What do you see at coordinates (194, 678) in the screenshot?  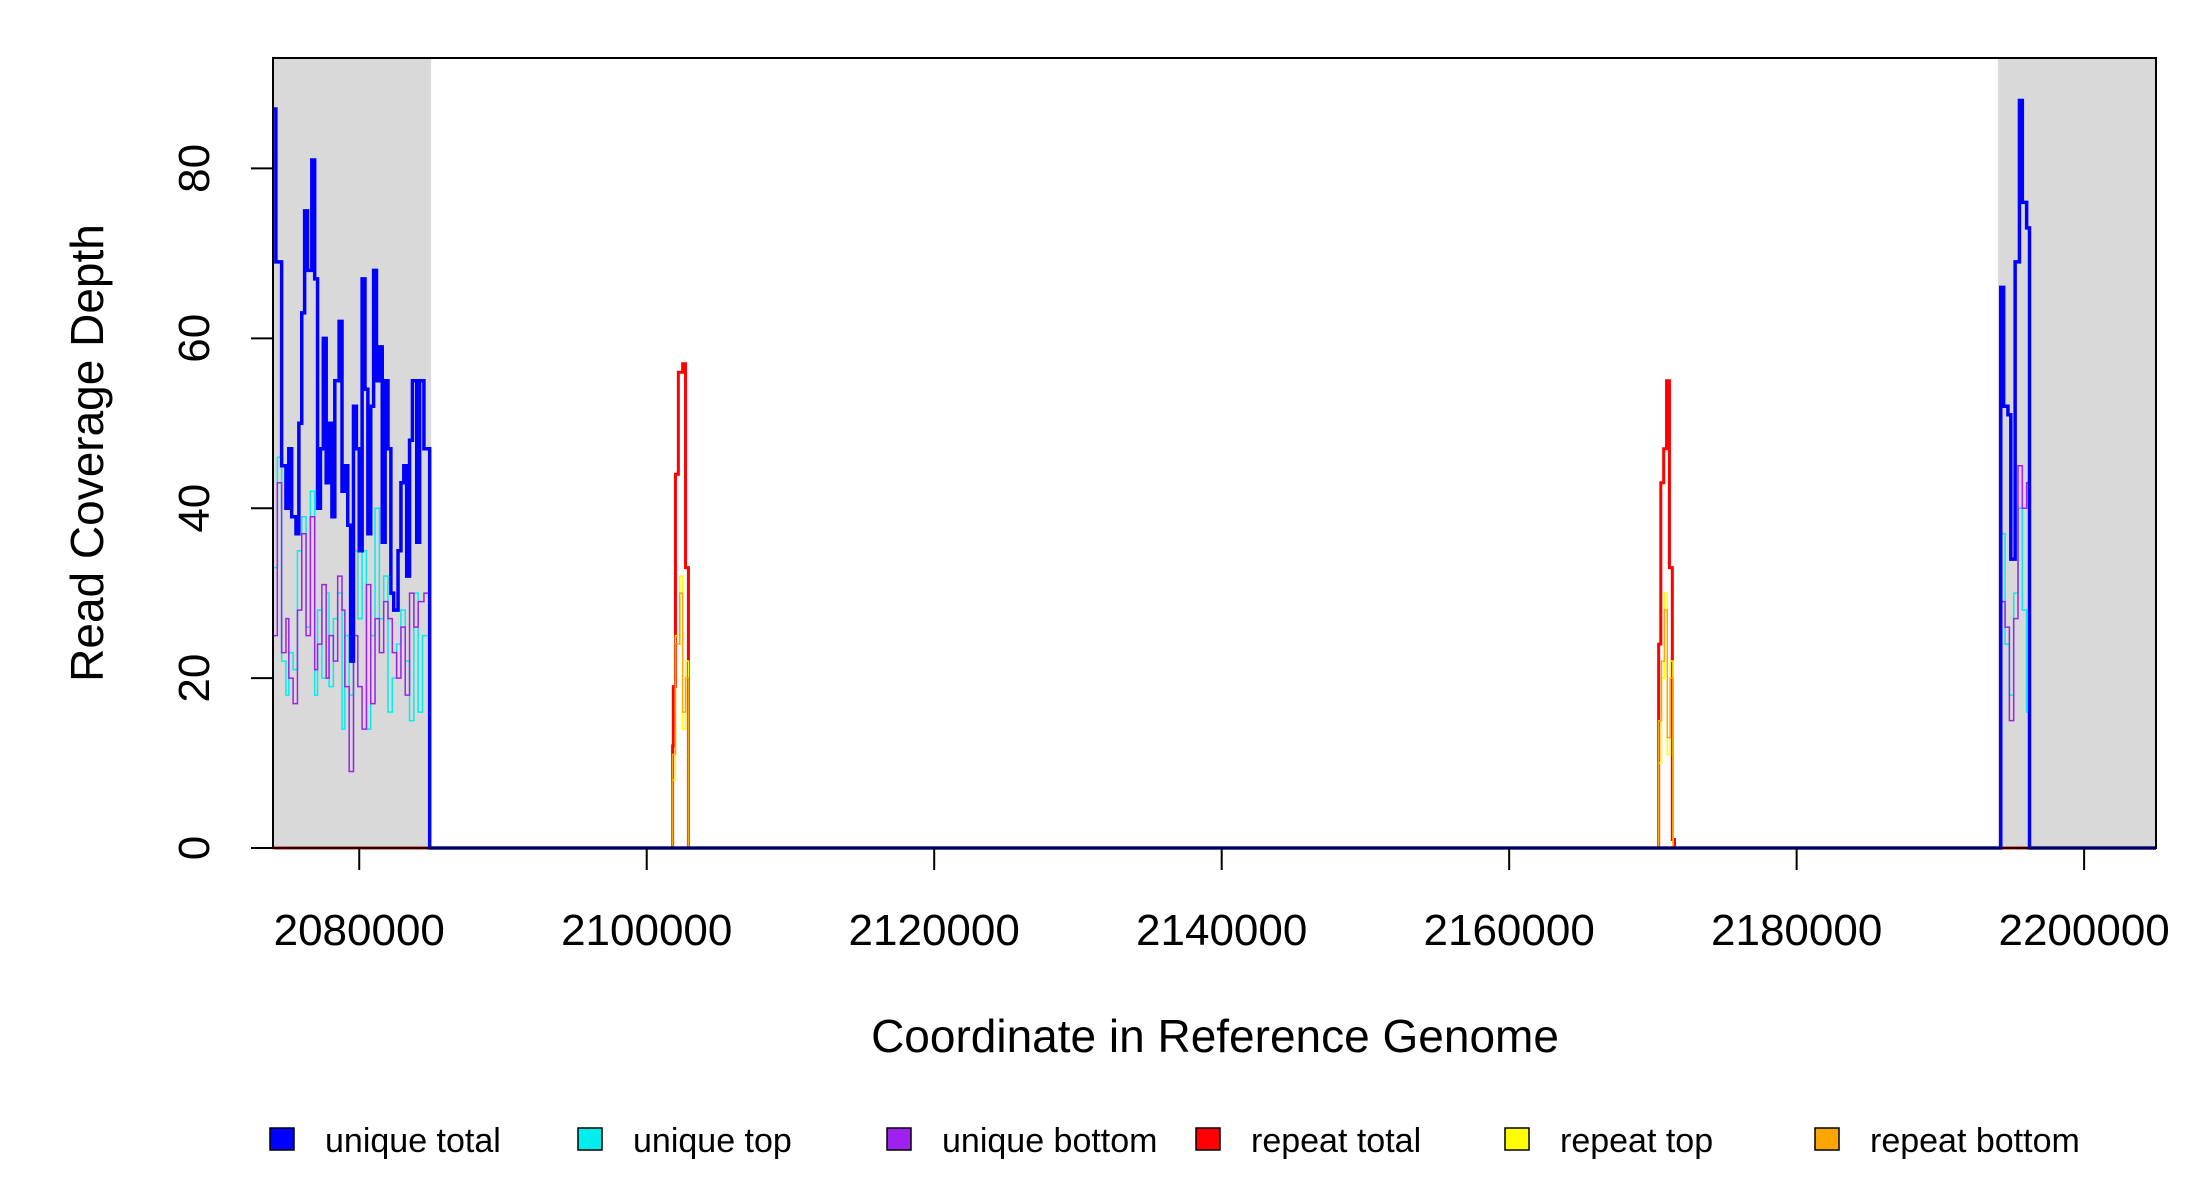 I see `y-tick-label: 20` at bounding box center [194, 678].